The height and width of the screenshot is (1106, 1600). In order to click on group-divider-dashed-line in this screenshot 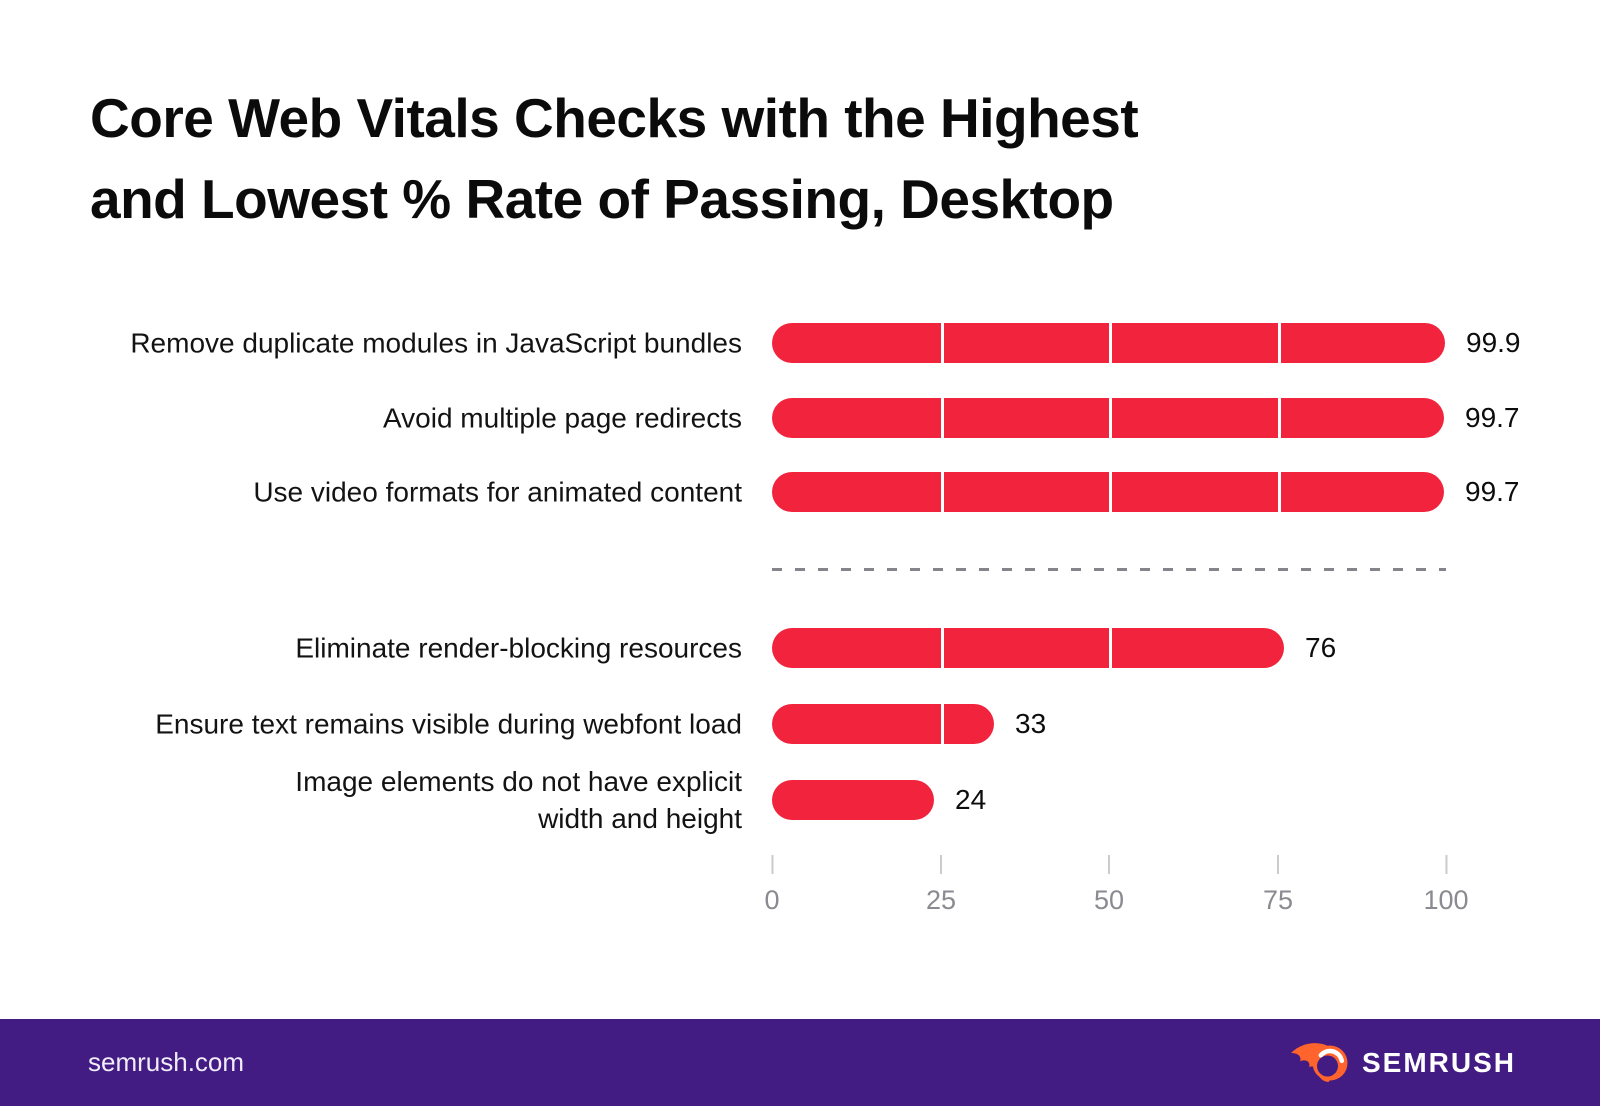, I will do `click(1109, 569)`.